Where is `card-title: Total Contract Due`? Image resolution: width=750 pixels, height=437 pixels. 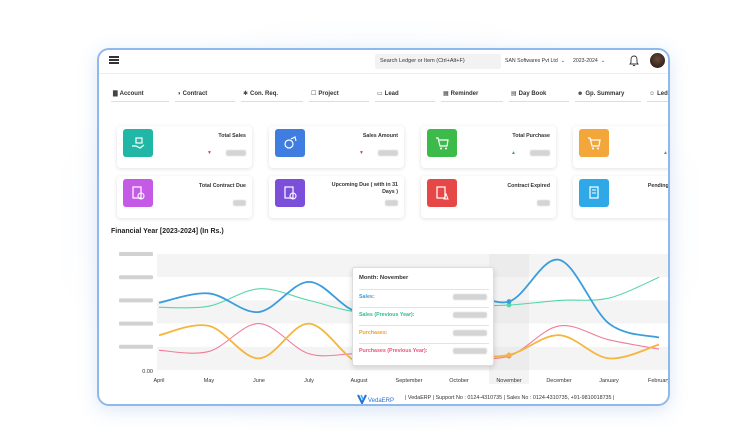
card-title: Total Contract Due is located at coordinates (222, 186).